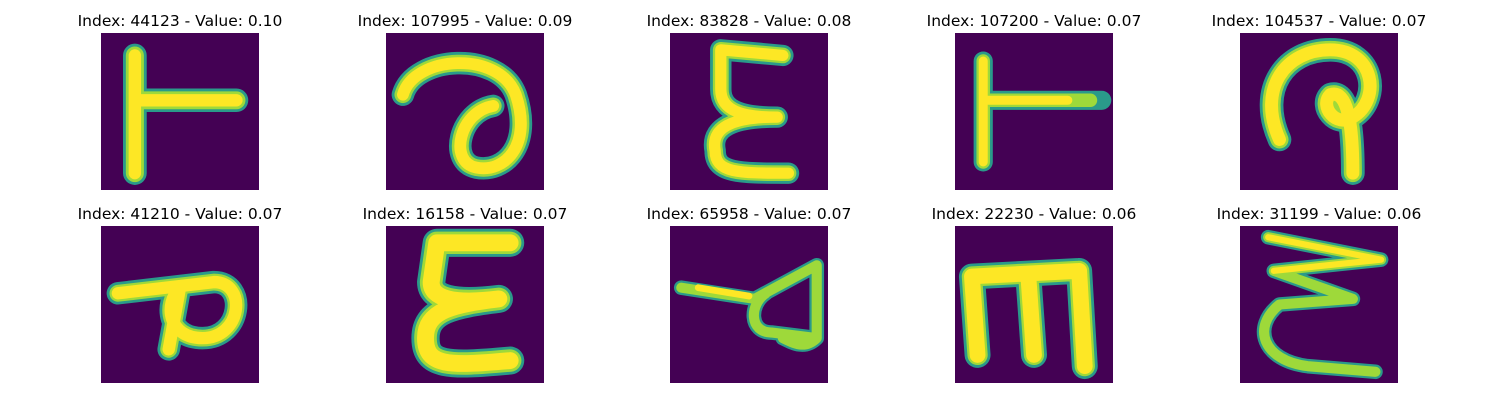  I want to click on panel-title: Index: 44123 - Value: 0.10, so click(180, 21).